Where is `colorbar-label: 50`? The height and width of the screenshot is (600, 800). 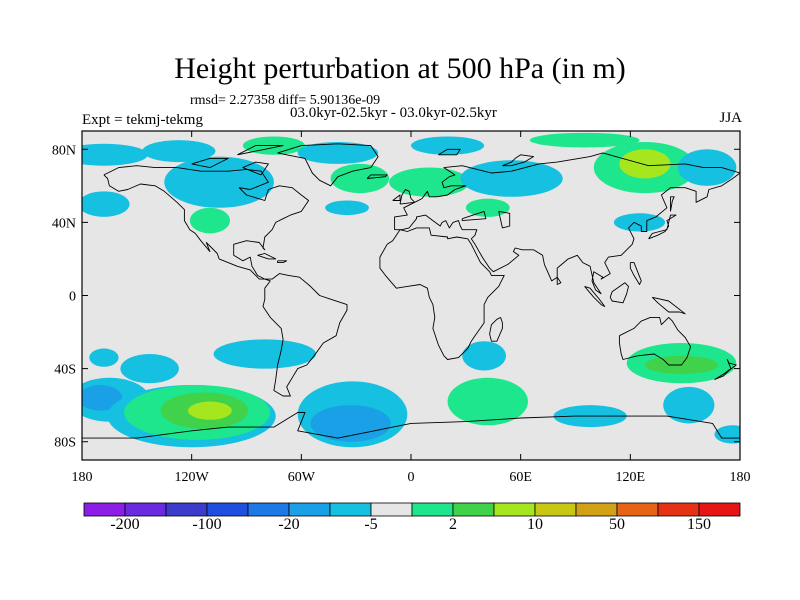
colorbar-label: 50 is located at coordinates (617, 524).